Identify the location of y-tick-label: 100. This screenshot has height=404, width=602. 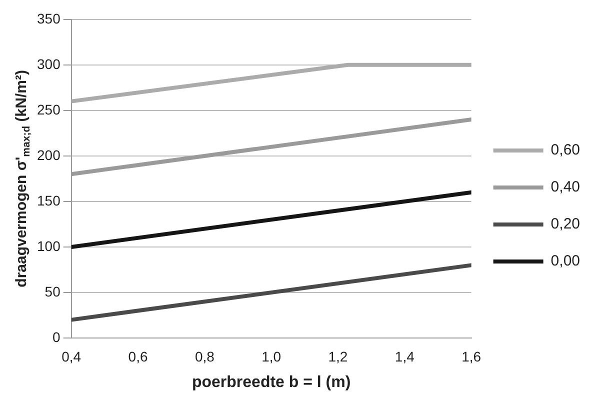
(49, 246).